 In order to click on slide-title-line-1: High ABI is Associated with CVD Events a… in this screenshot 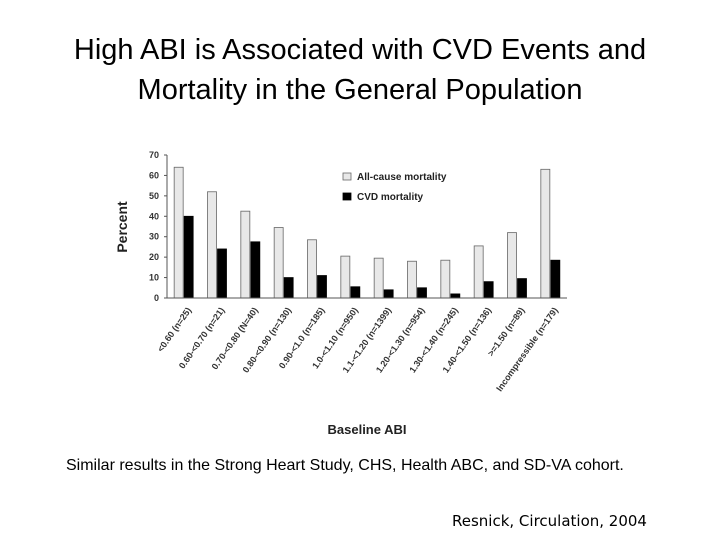, I will do `click(360, 50)`.